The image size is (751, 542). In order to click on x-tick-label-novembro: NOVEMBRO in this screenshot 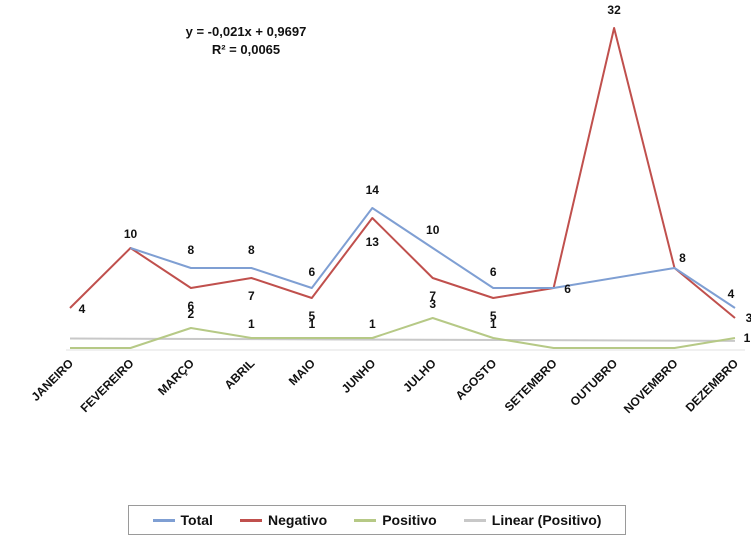, I will do `click(651, 386)`.